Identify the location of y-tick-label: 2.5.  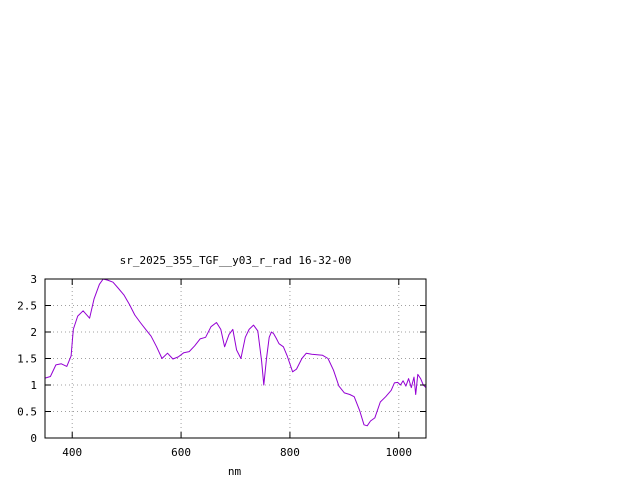
(27, 306).